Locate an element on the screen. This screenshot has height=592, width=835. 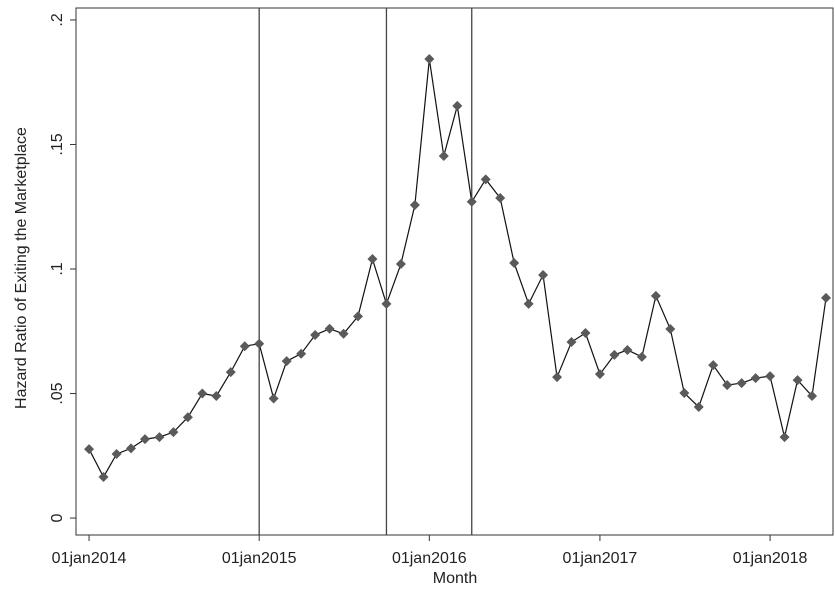
x-tick-label: 01jan2017 is located at coordinates (600, 558).